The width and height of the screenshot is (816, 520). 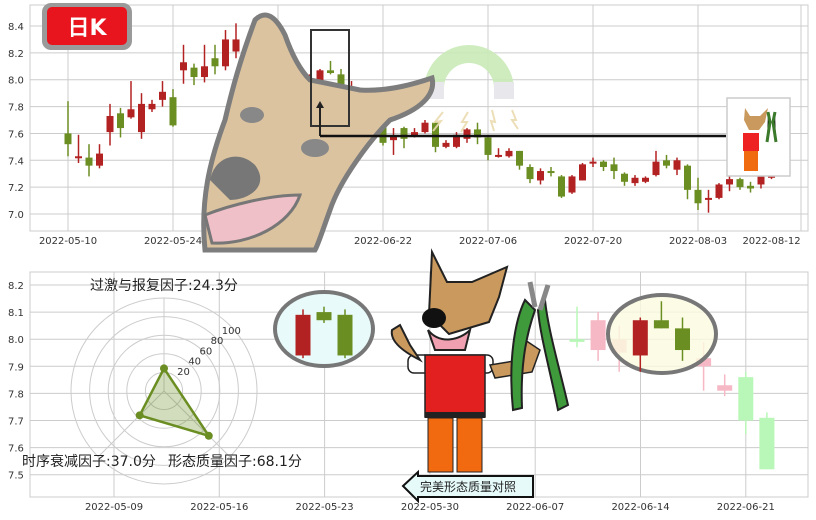 I want to click on y-tick-label: 7.0, so click(x=16, y=215).